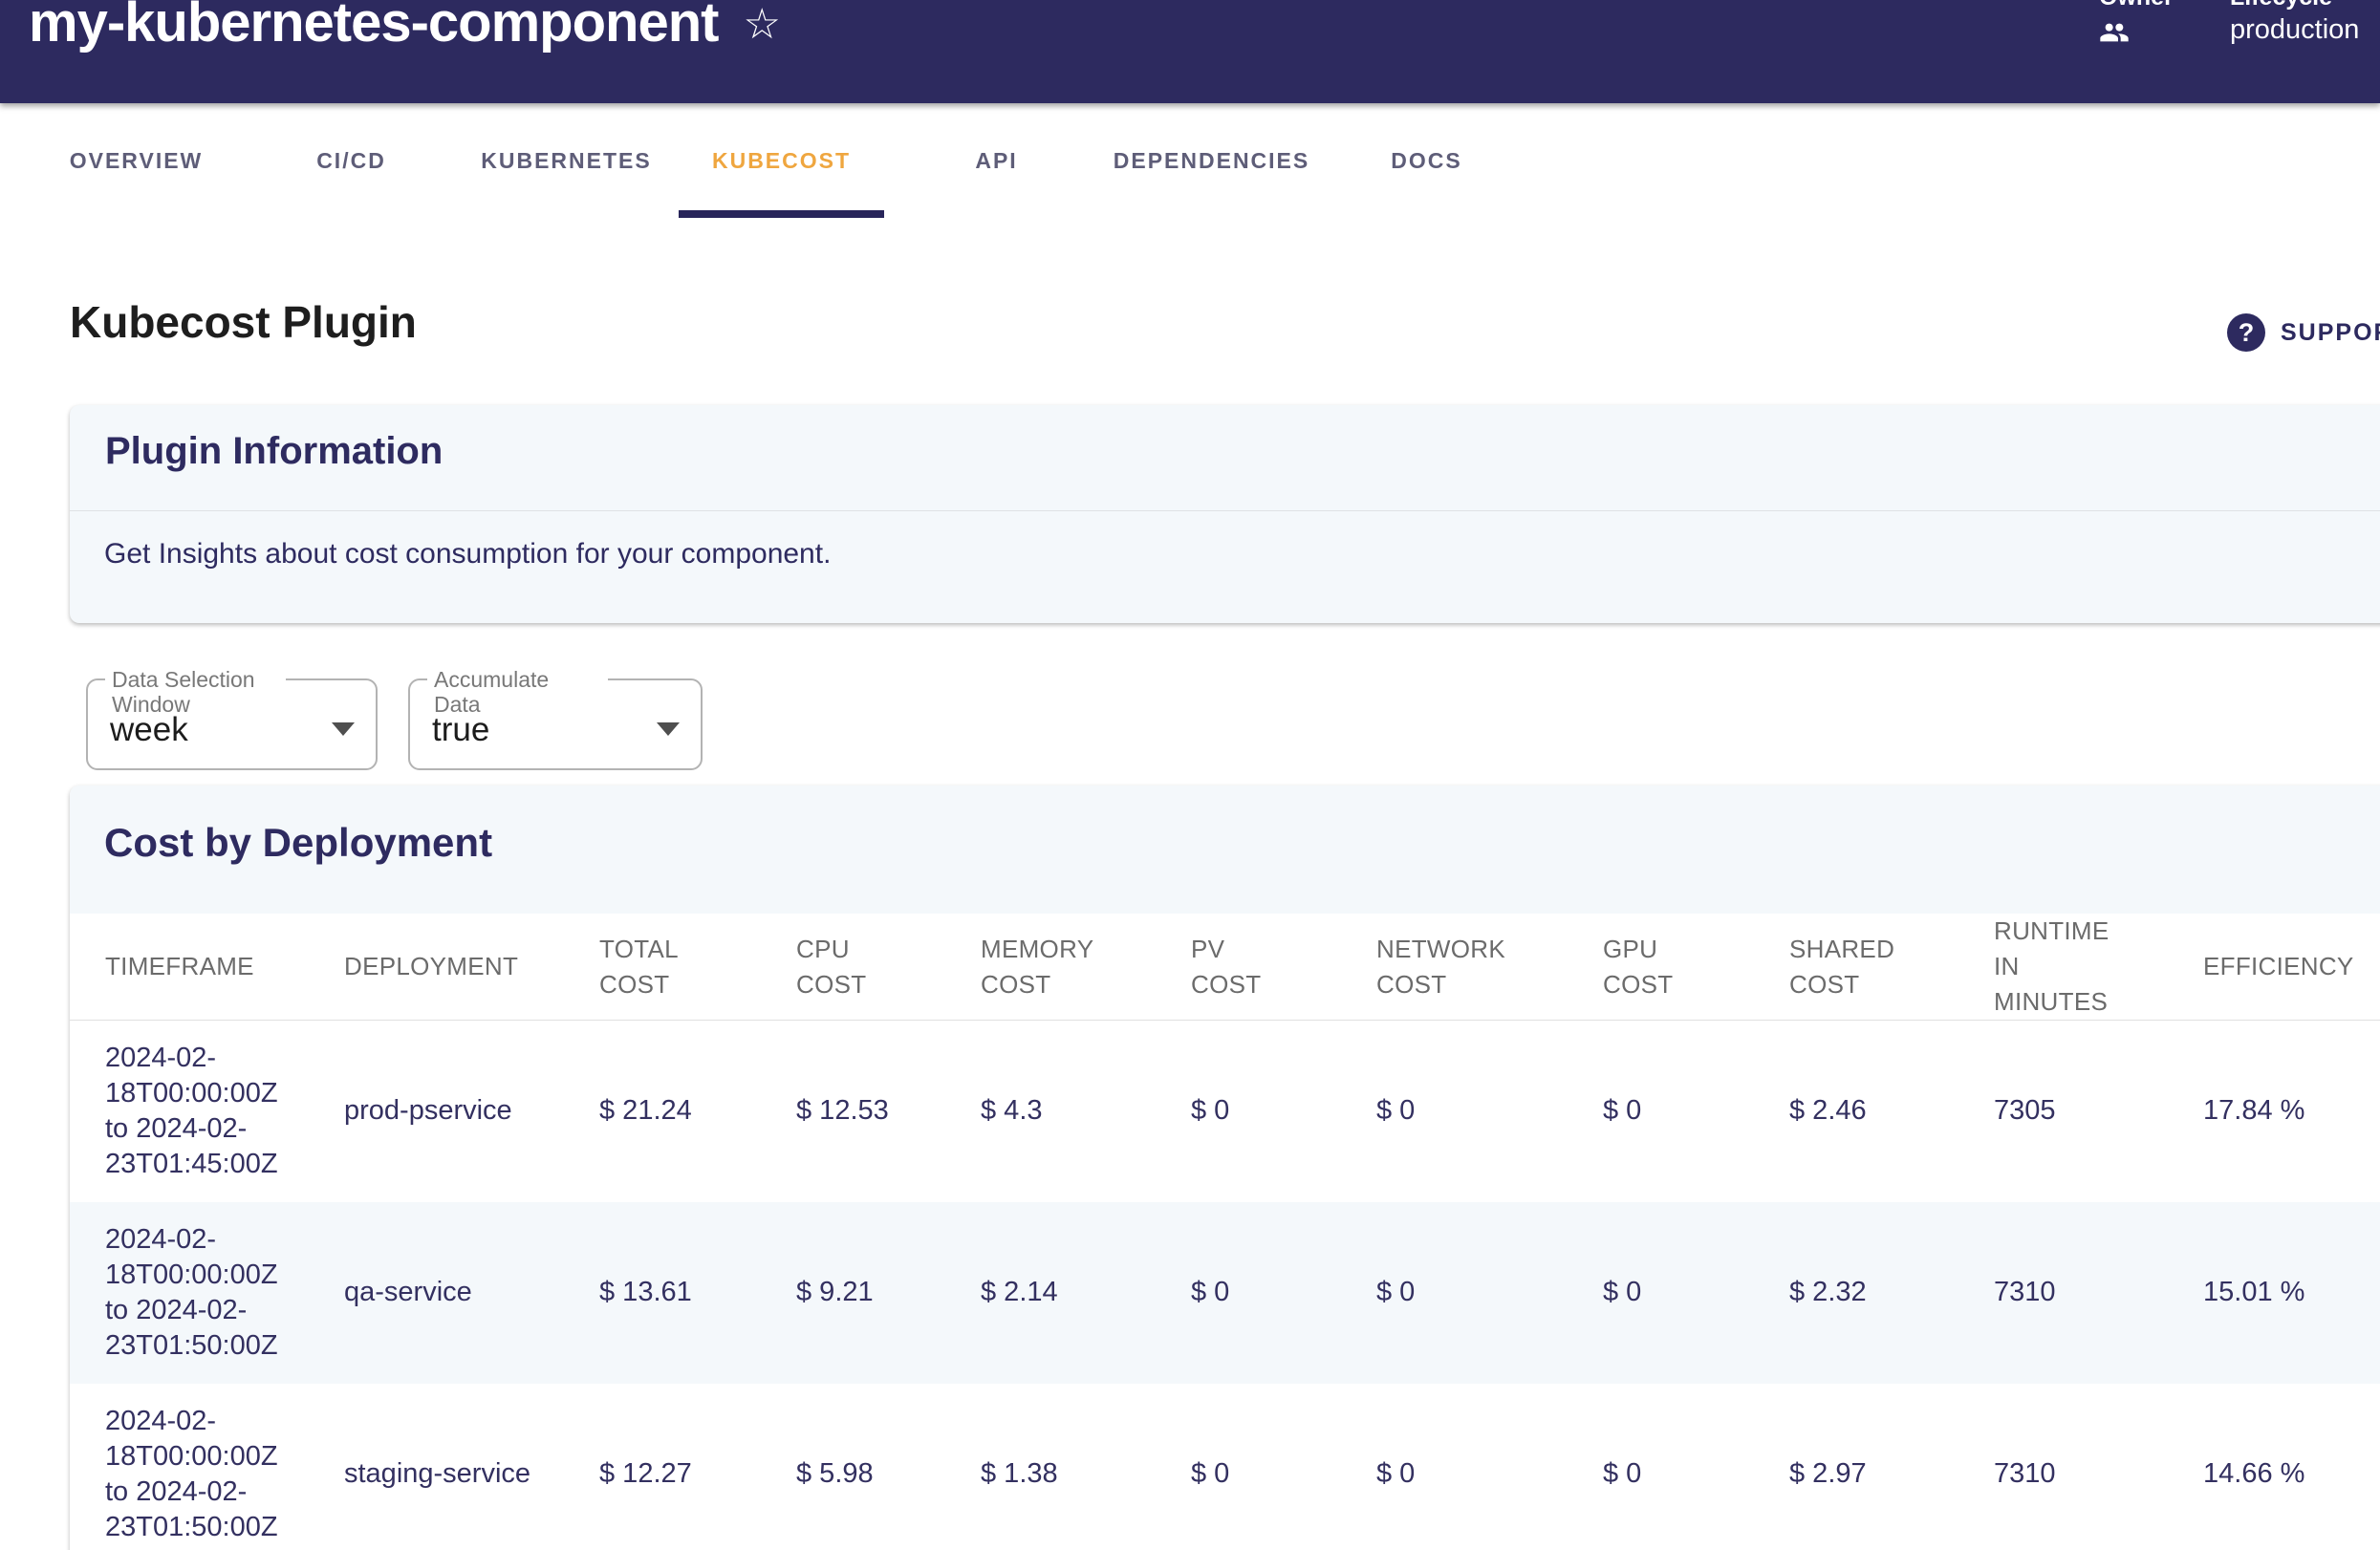 This screenshot has height=1550, width=2380. I want to click on column-header: SHARED COST, so click(1892, 967).